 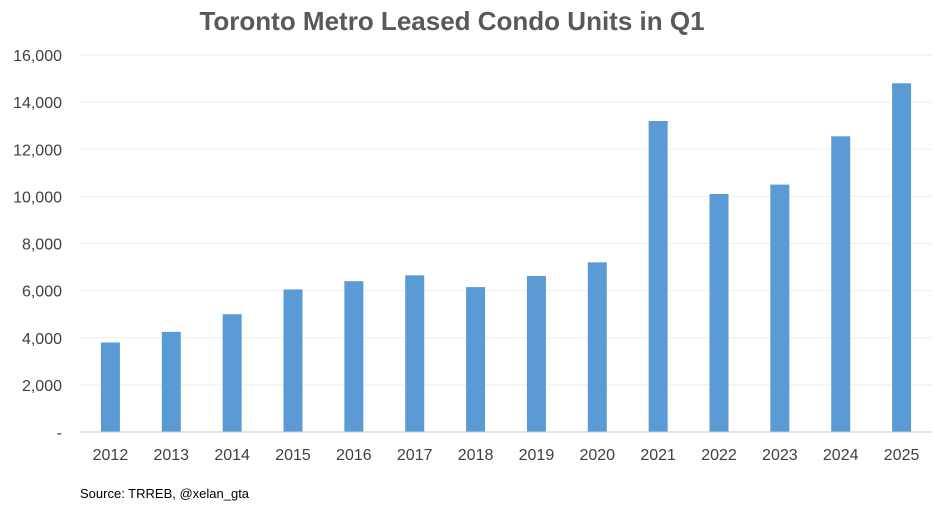 I want to click on y-tick-label: 4,000, so click(x=42, y=339).